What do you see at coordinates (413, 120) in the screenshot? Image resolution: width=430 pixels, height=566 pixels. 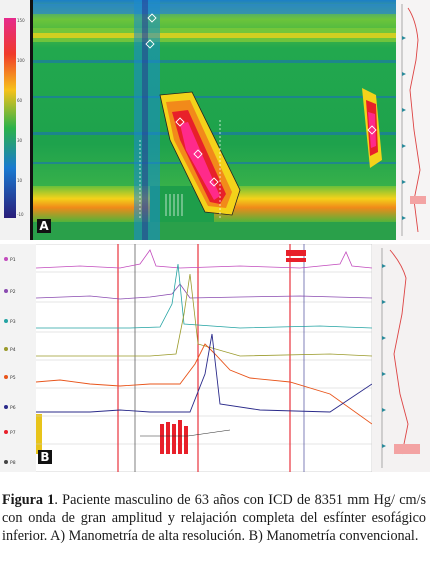 I see `hrm-sensor-profile` at bounding box center [413, 120].